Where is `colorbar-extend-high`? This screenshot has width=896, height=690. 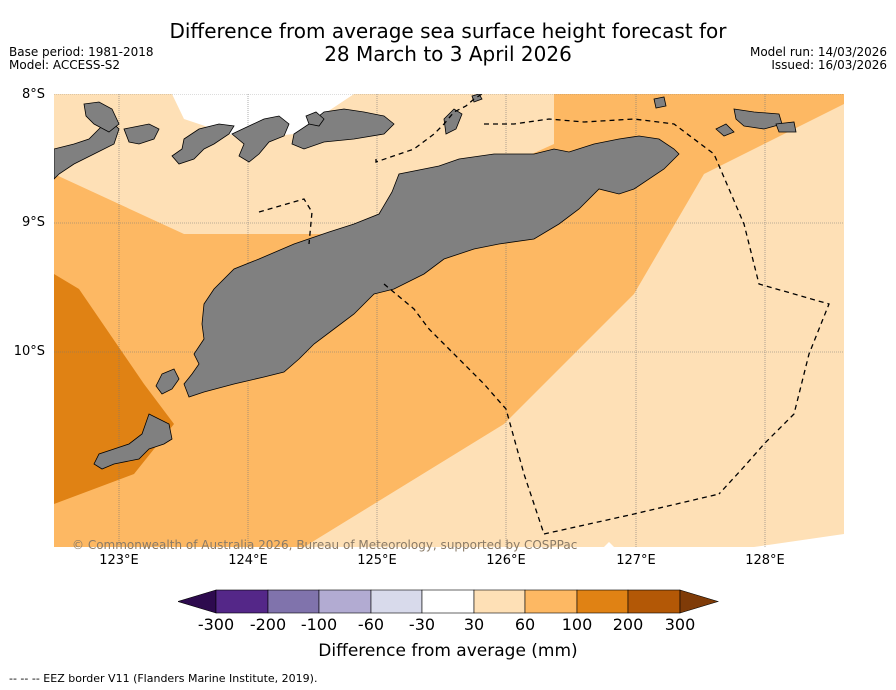
colorbar-extend-high is located at coordinates (699, 601).